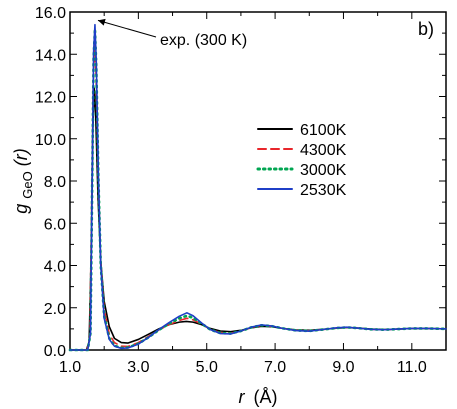 This screenshot has width=457, height=409. Describe the element at coordinates (241, 397) in the screenshot. I see `x-axis-label-var: r` at that location.